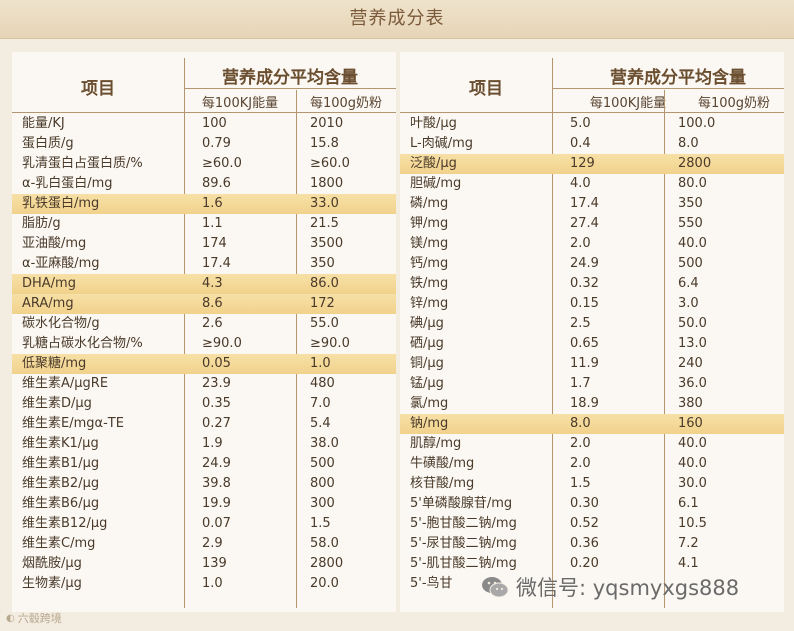  What do you see at coordinates (592, 484) in the screenshot?
I see `table-row: 核苷酸/mg 1.5 30.0` at bounding box center [592, 484].